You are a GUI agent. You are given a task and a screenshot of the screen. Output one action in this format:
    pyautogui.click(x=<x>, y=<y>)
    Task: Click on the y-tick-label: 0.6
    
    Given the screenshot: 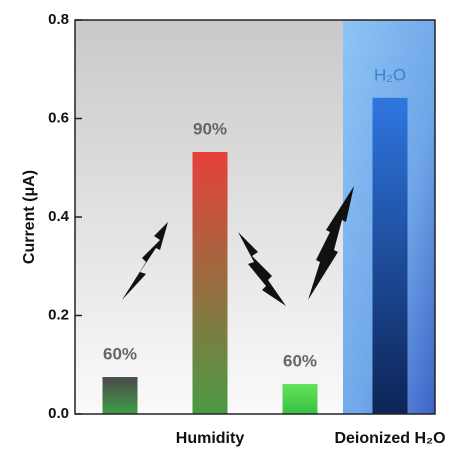 What is the action you would take?
    pyautogui.click(x=58, y=117)
    